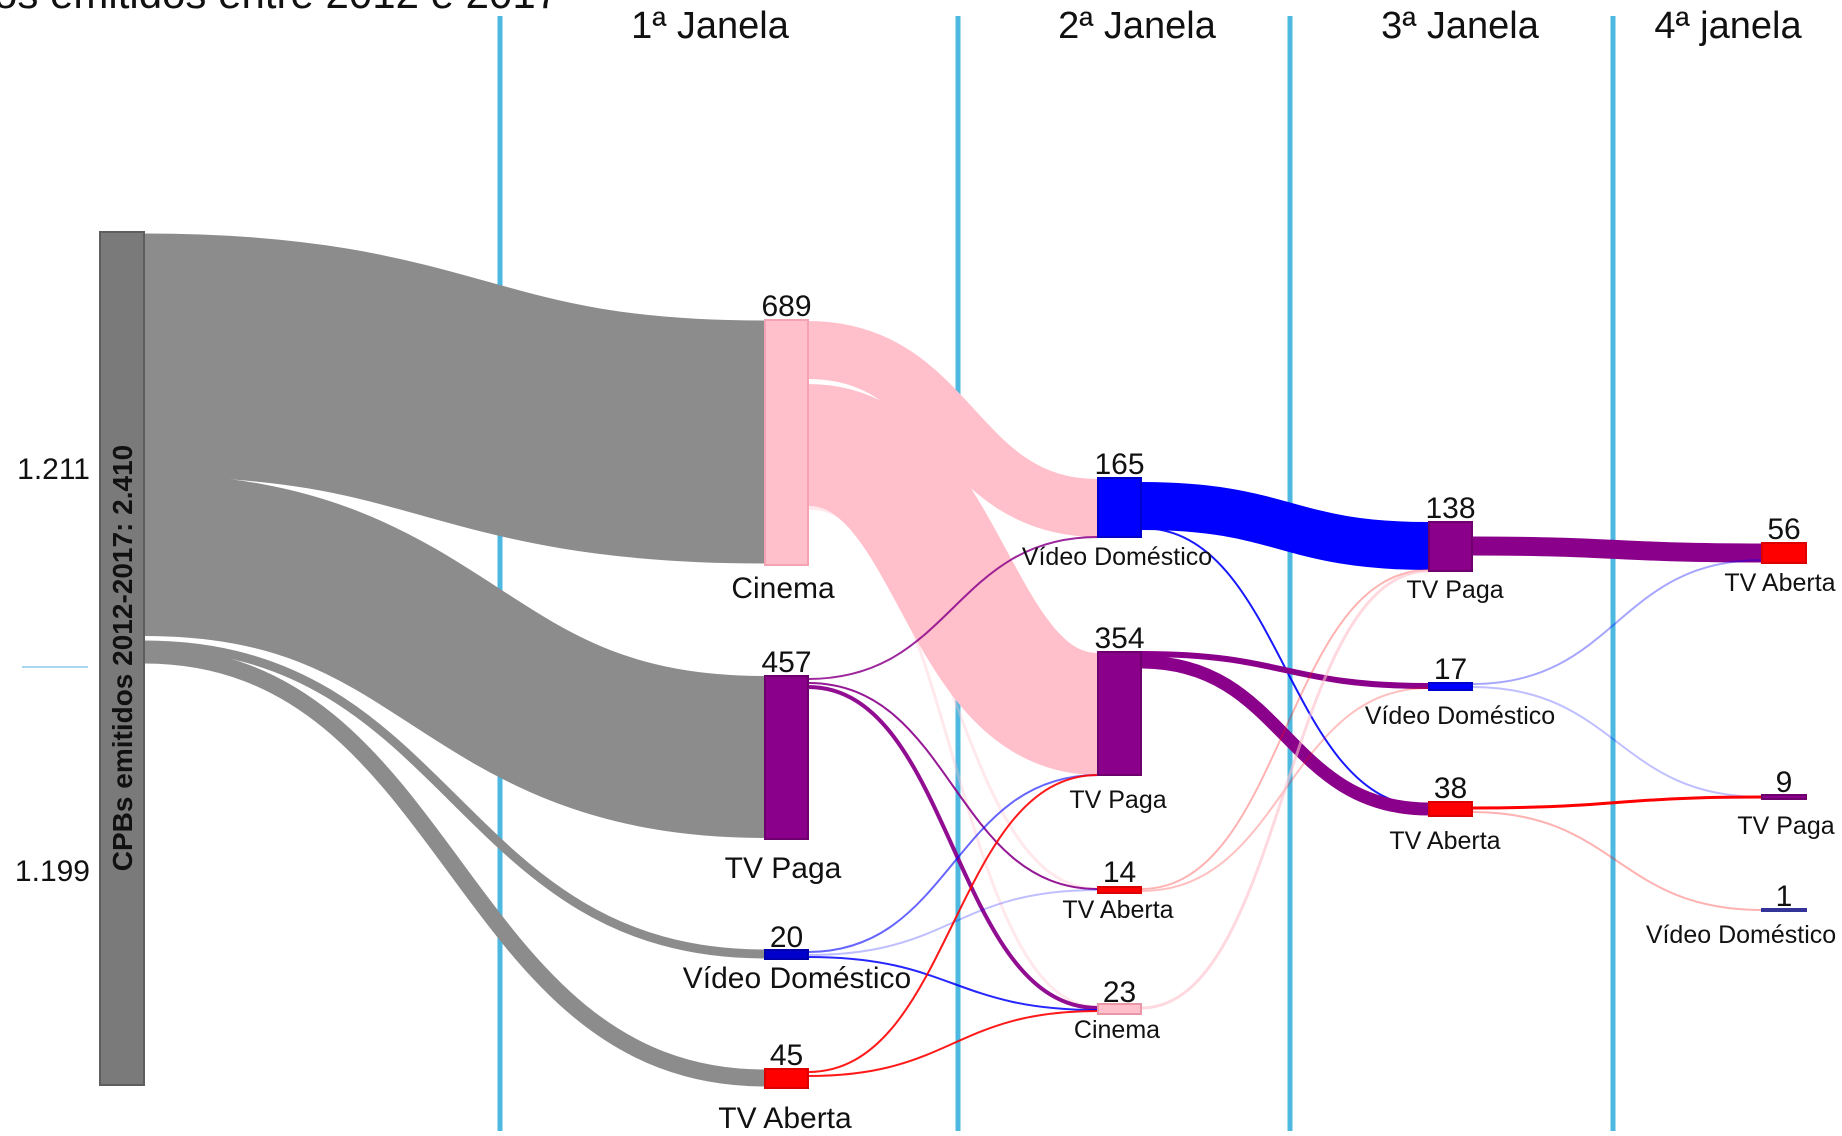 This screenshot has width=1842, height=1136. Describe the element at coordinates (786, 757) in the screenshot. I see `node-w1-tvpaga` at that location.